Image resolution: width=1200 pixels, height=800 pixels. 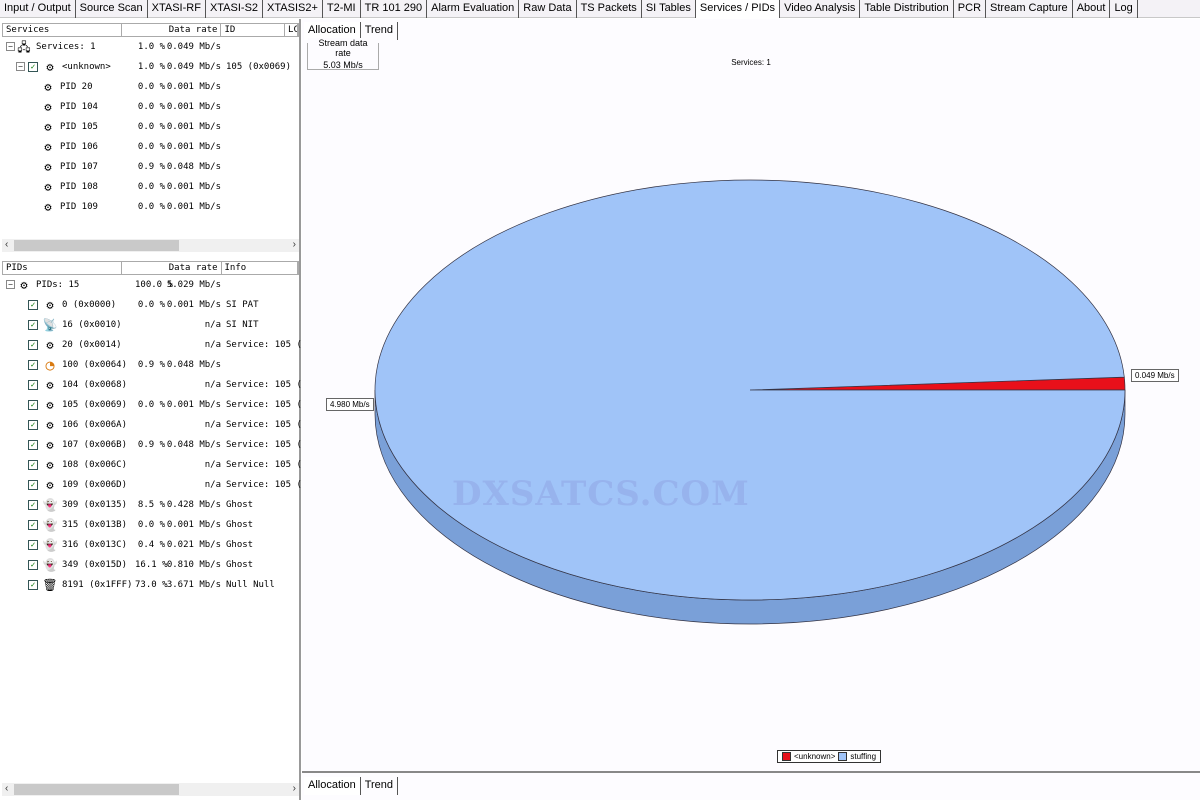 What do you see at coordinates (170, 465) in the screenshot?
I see `pid-row: ✓ ⚙ 108 (0x006C) n/a Service: 105 (0x` at bounding box center [170, 465].